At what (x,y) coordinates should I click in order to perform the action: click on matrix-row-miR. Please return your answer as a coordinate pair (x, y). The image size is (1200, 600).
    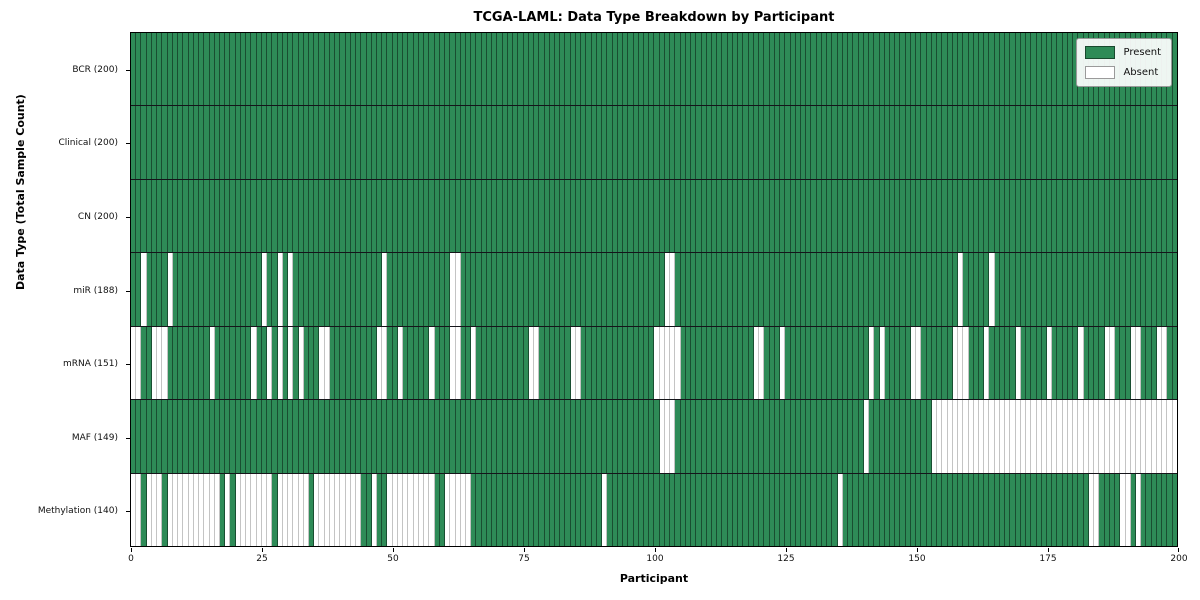
    Looking at the image, I should click on (654, 290).